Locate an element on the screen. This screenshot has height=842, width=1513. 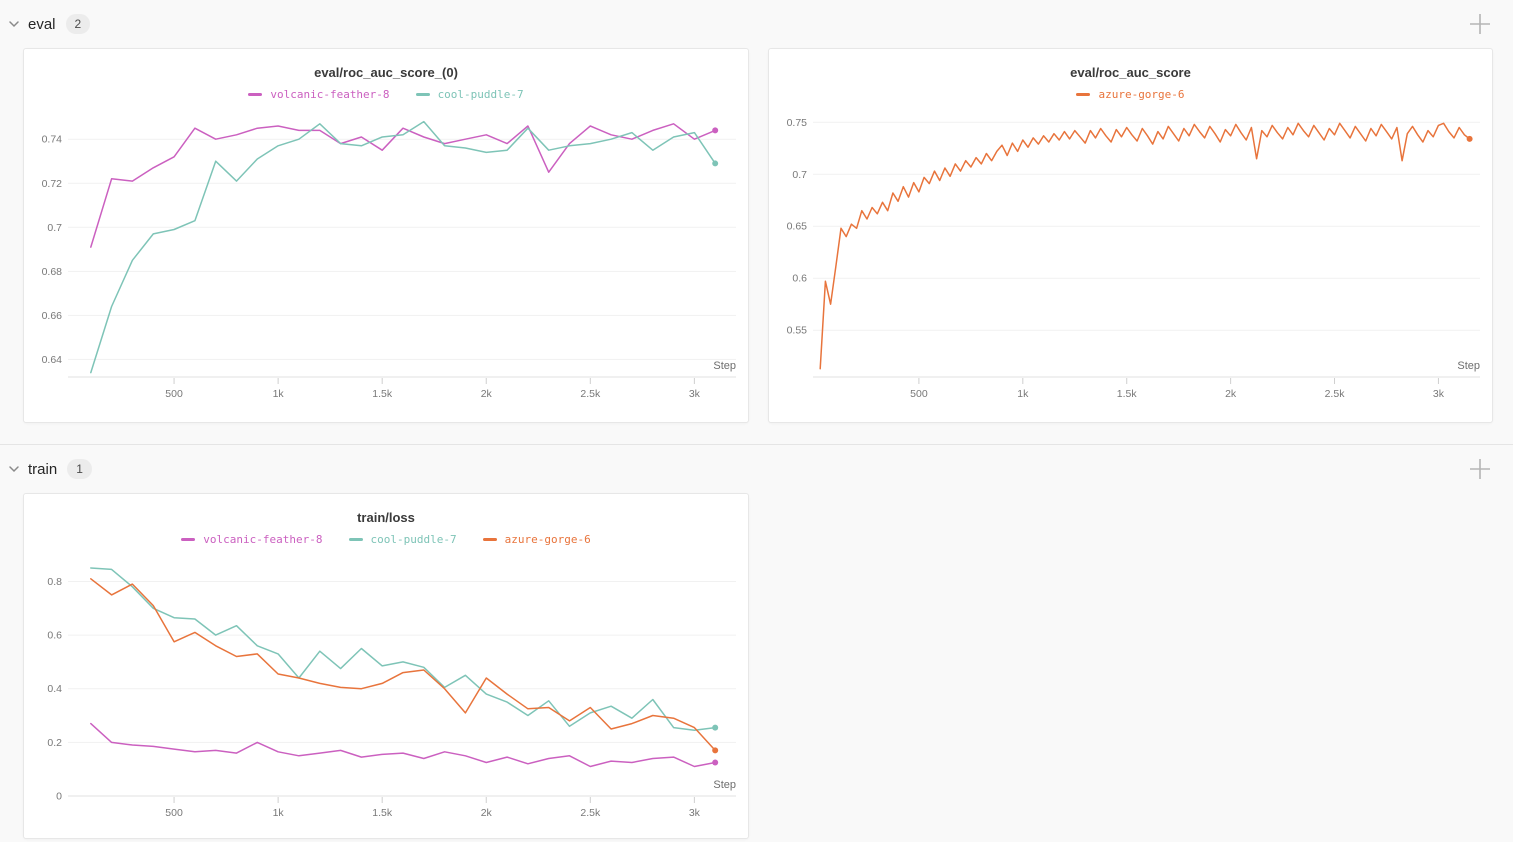
panel-count-badge: 1 is located at coordinates (79, 469).